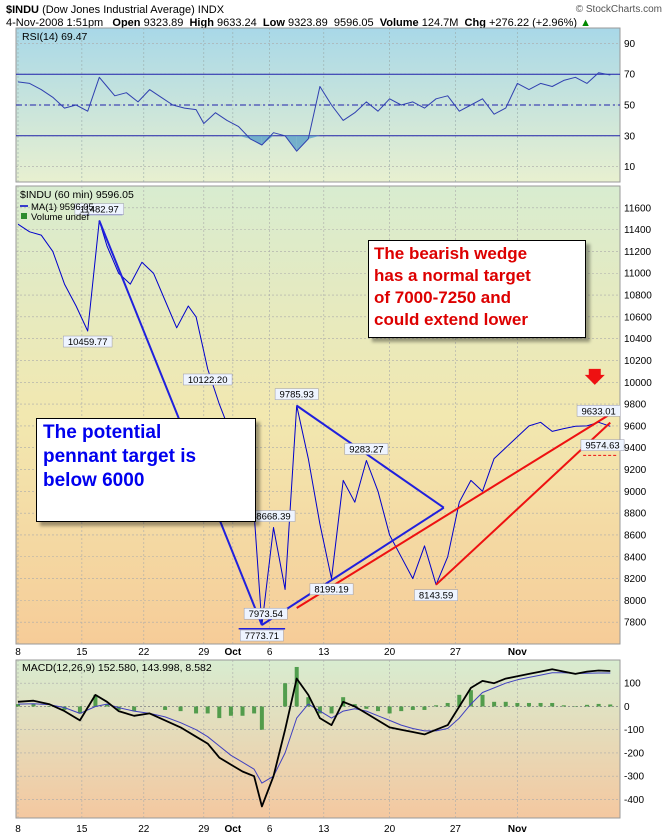 The height and width of the screenshot is (838, 670). What do you see at coordinates (118, 10) in the screenshot?
I see `index-name: (Dow Jones Industrial Average)` at bounding box center [118, 10].